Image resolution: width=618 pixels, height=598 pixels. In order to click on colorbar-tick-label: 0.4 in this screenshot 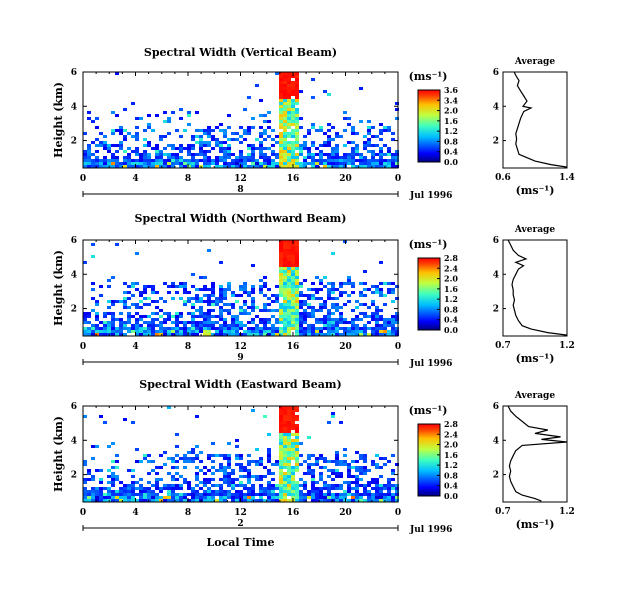, I will do `click(451, 320)`.